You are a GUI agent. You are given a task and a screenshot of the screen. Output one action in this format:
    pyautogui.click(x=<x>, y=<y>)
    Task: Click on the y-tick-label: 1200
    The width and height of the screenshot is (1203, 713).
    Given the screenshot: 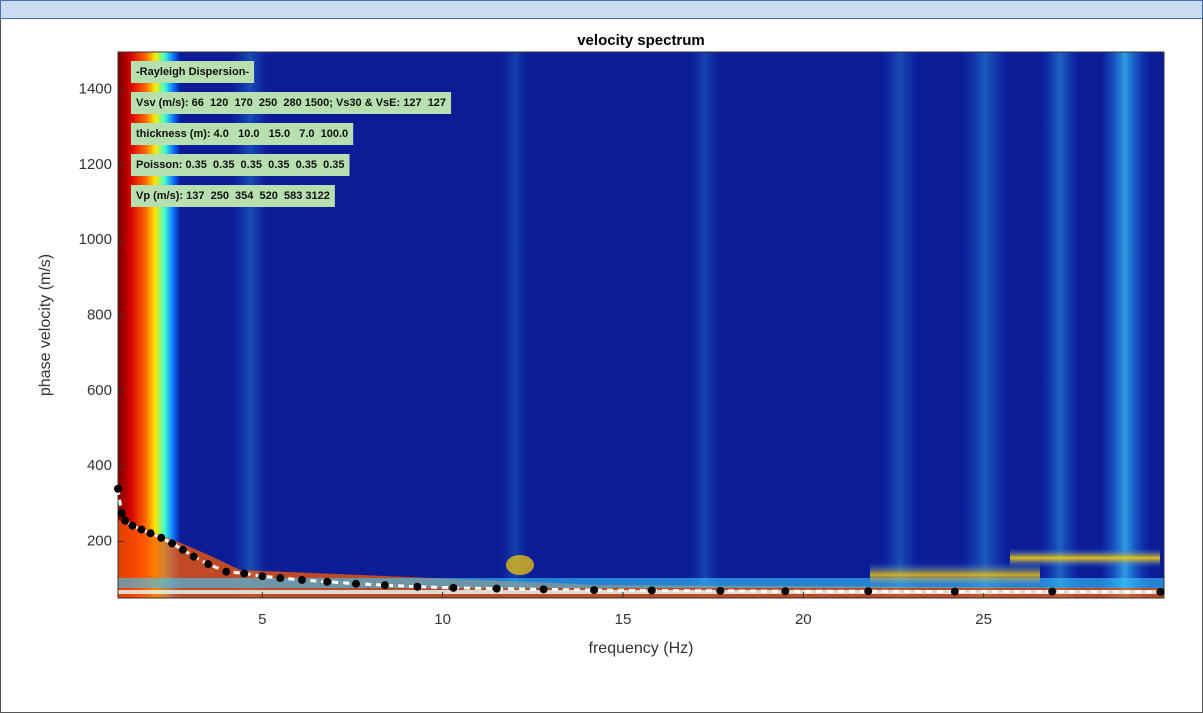 What is the action you would take?
    pyautogui.click(x=95, y=164)
    